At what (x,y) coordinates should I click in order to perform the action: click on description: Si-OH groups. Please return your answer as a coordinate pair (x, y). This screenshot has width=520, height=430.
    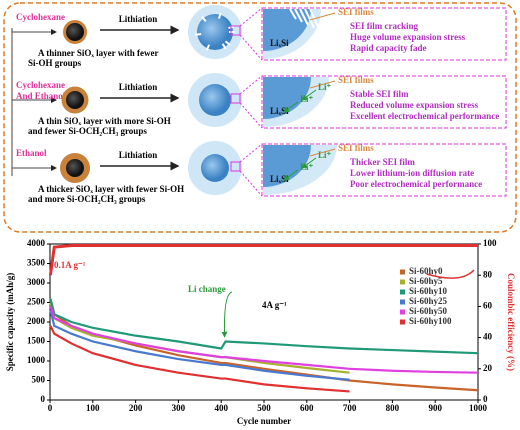
    Looking at the image, I should click on (55, 63).